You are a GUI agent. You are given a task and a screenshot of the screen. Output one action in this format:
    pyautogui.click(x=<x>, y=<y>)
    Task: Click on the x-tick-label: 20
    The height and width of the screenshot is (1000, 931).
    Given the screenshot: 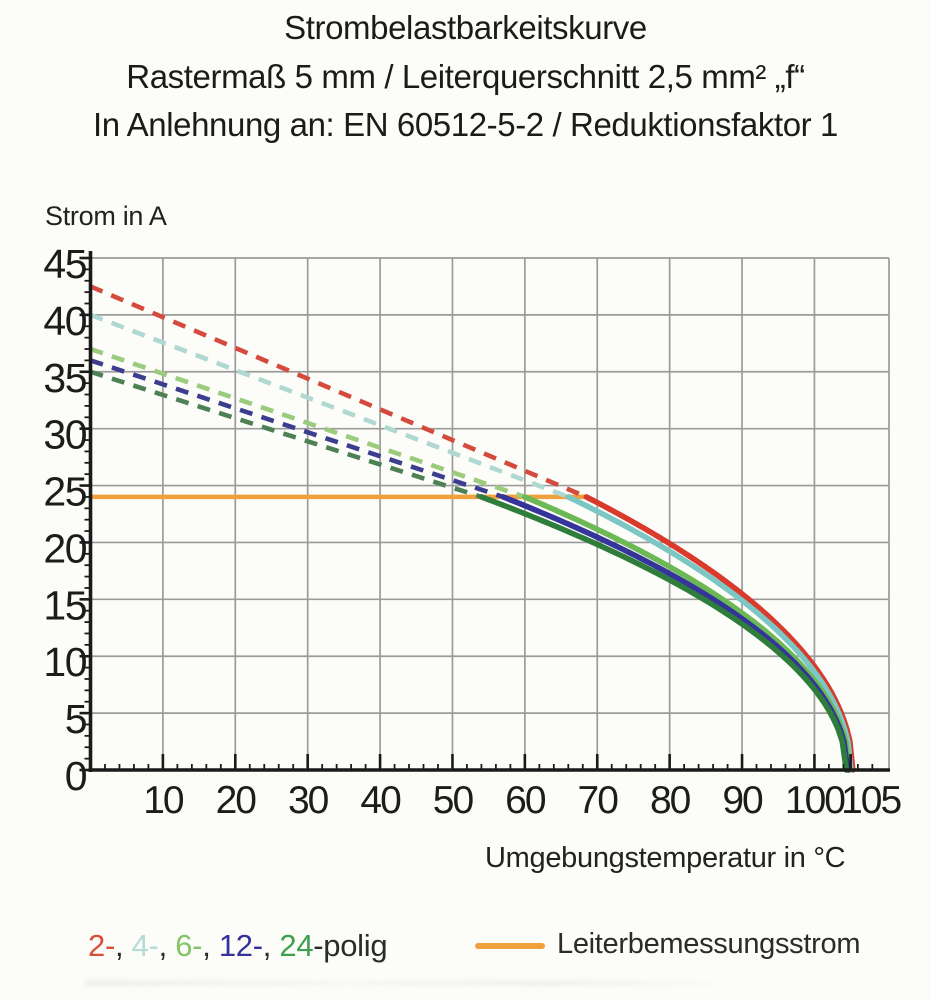 What is the action you would take?
    pyautogui.click(x=236, y=800)
    